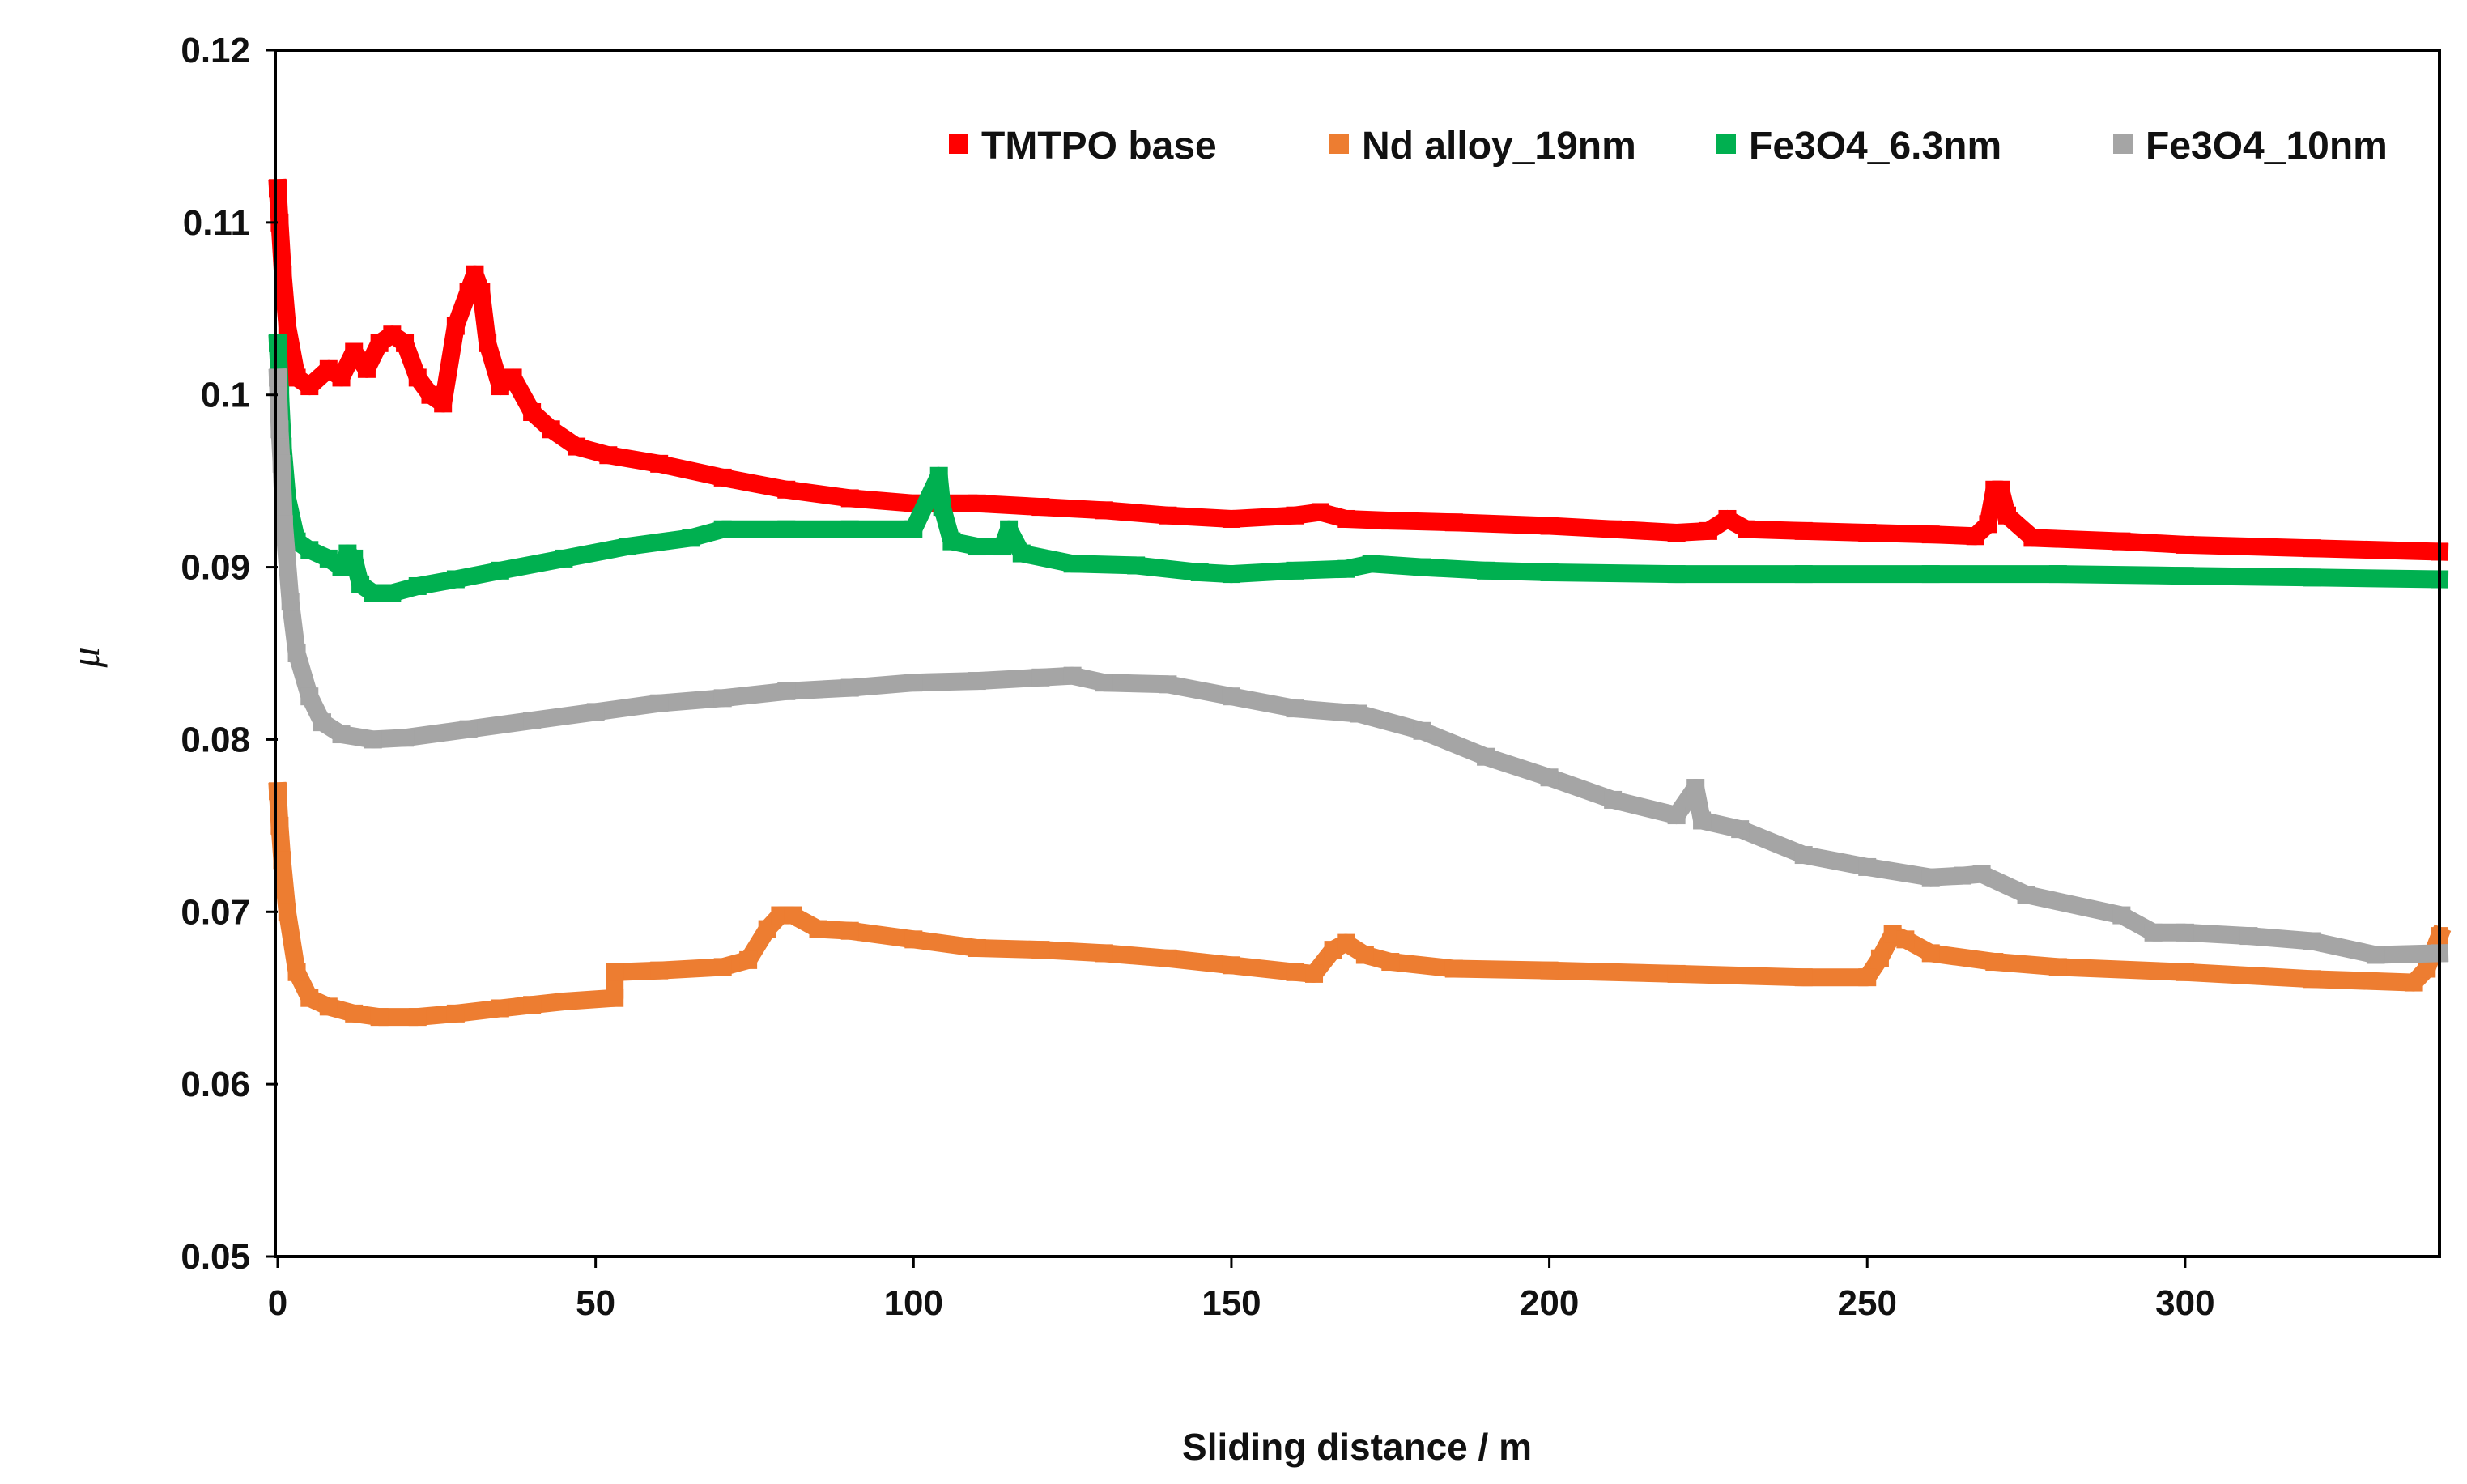  What do you see at coordinates (1099, 146) in the screenshot?
I see `legend-label: TMTPO base` at bounding box center [1099, 146].